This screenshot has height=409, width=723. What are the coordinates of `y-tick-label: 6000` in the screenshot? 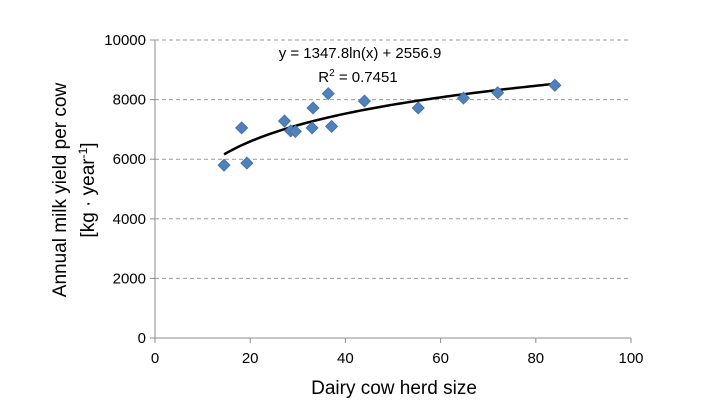 It's located at (129, 159).